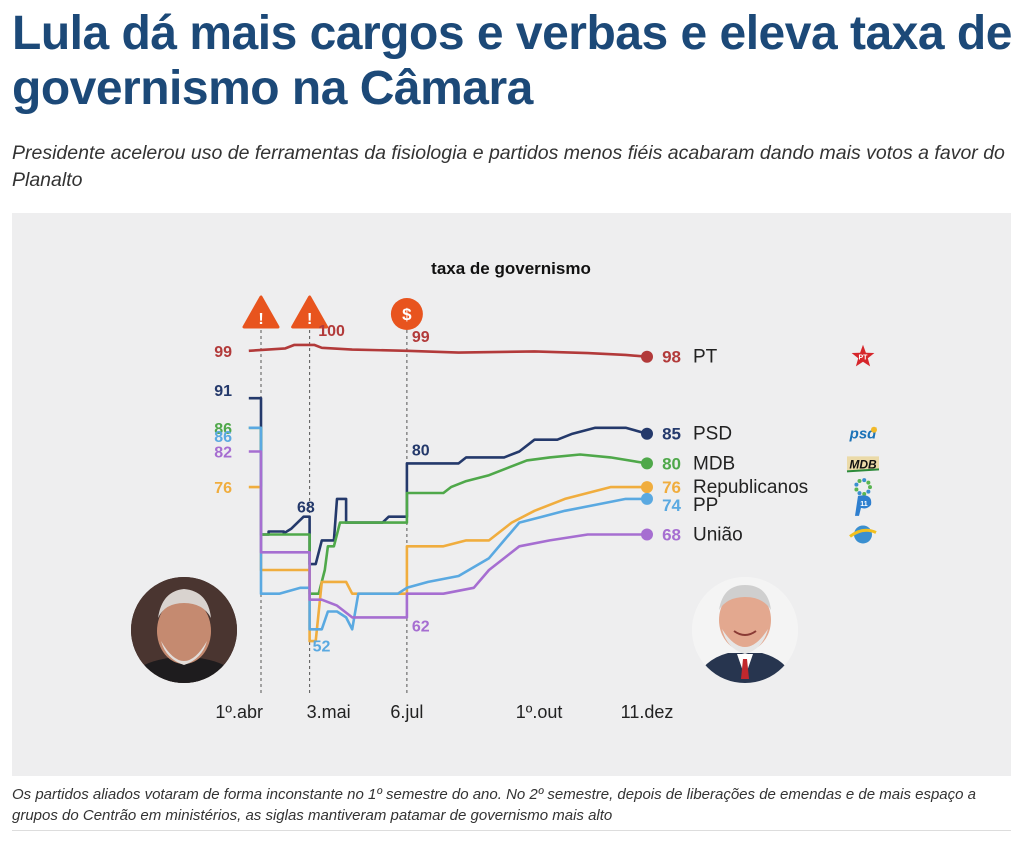 The height and width of the screenshot is (841, 1024). I want to click on series-annotation: 68, so click(306, 508).